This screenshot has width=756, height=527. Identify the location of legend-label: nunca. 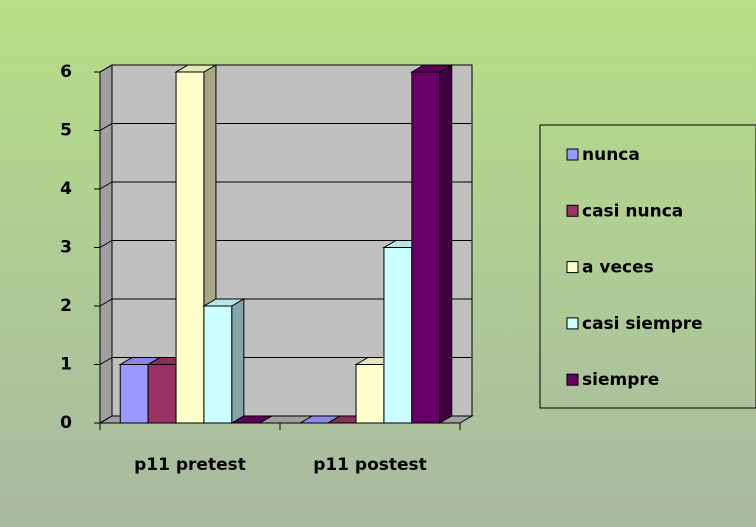
(611, 155).